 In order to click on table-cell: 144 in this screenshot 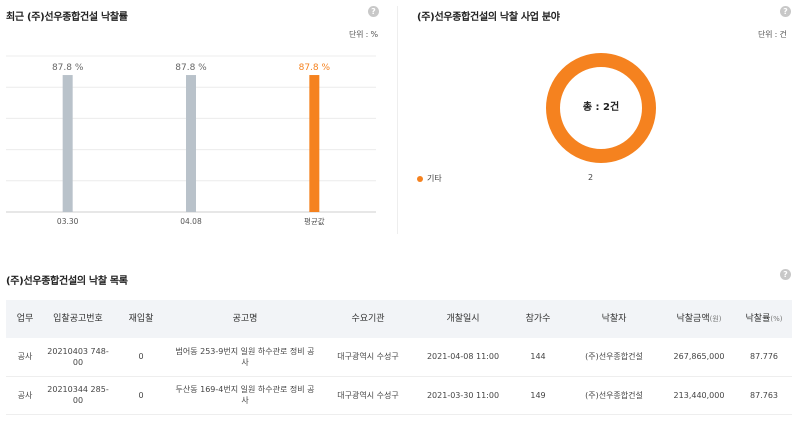, I will do `click(538, 357)`.